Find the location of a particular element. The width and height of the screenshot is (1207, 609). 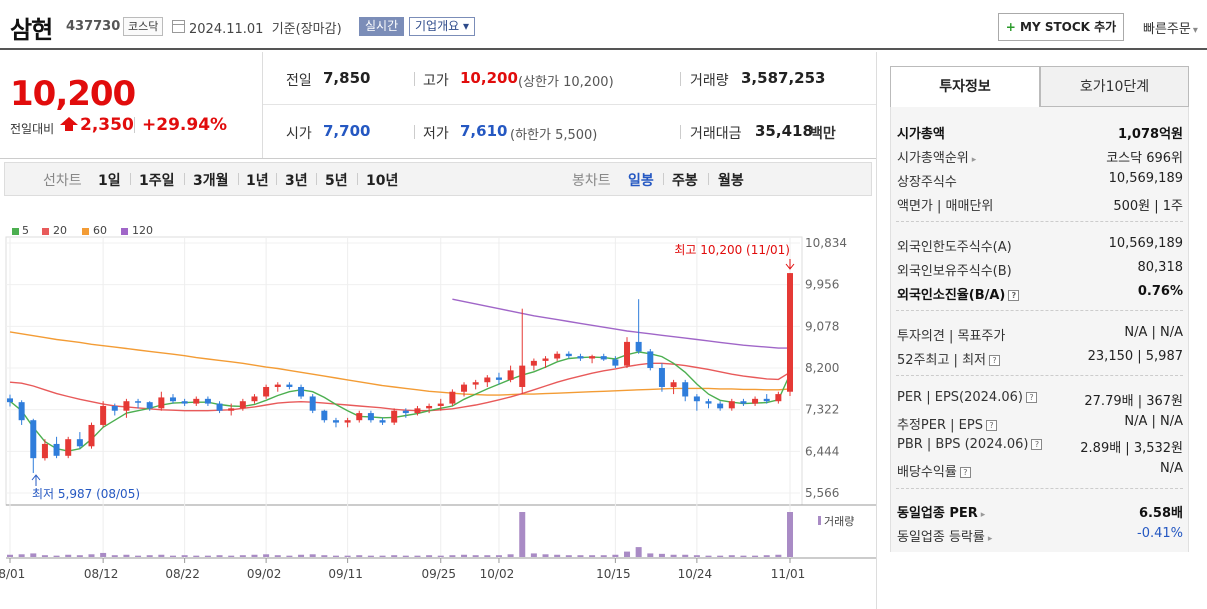

per-text: PER | EPS(2024.06) is located at coordinates (960, 397).